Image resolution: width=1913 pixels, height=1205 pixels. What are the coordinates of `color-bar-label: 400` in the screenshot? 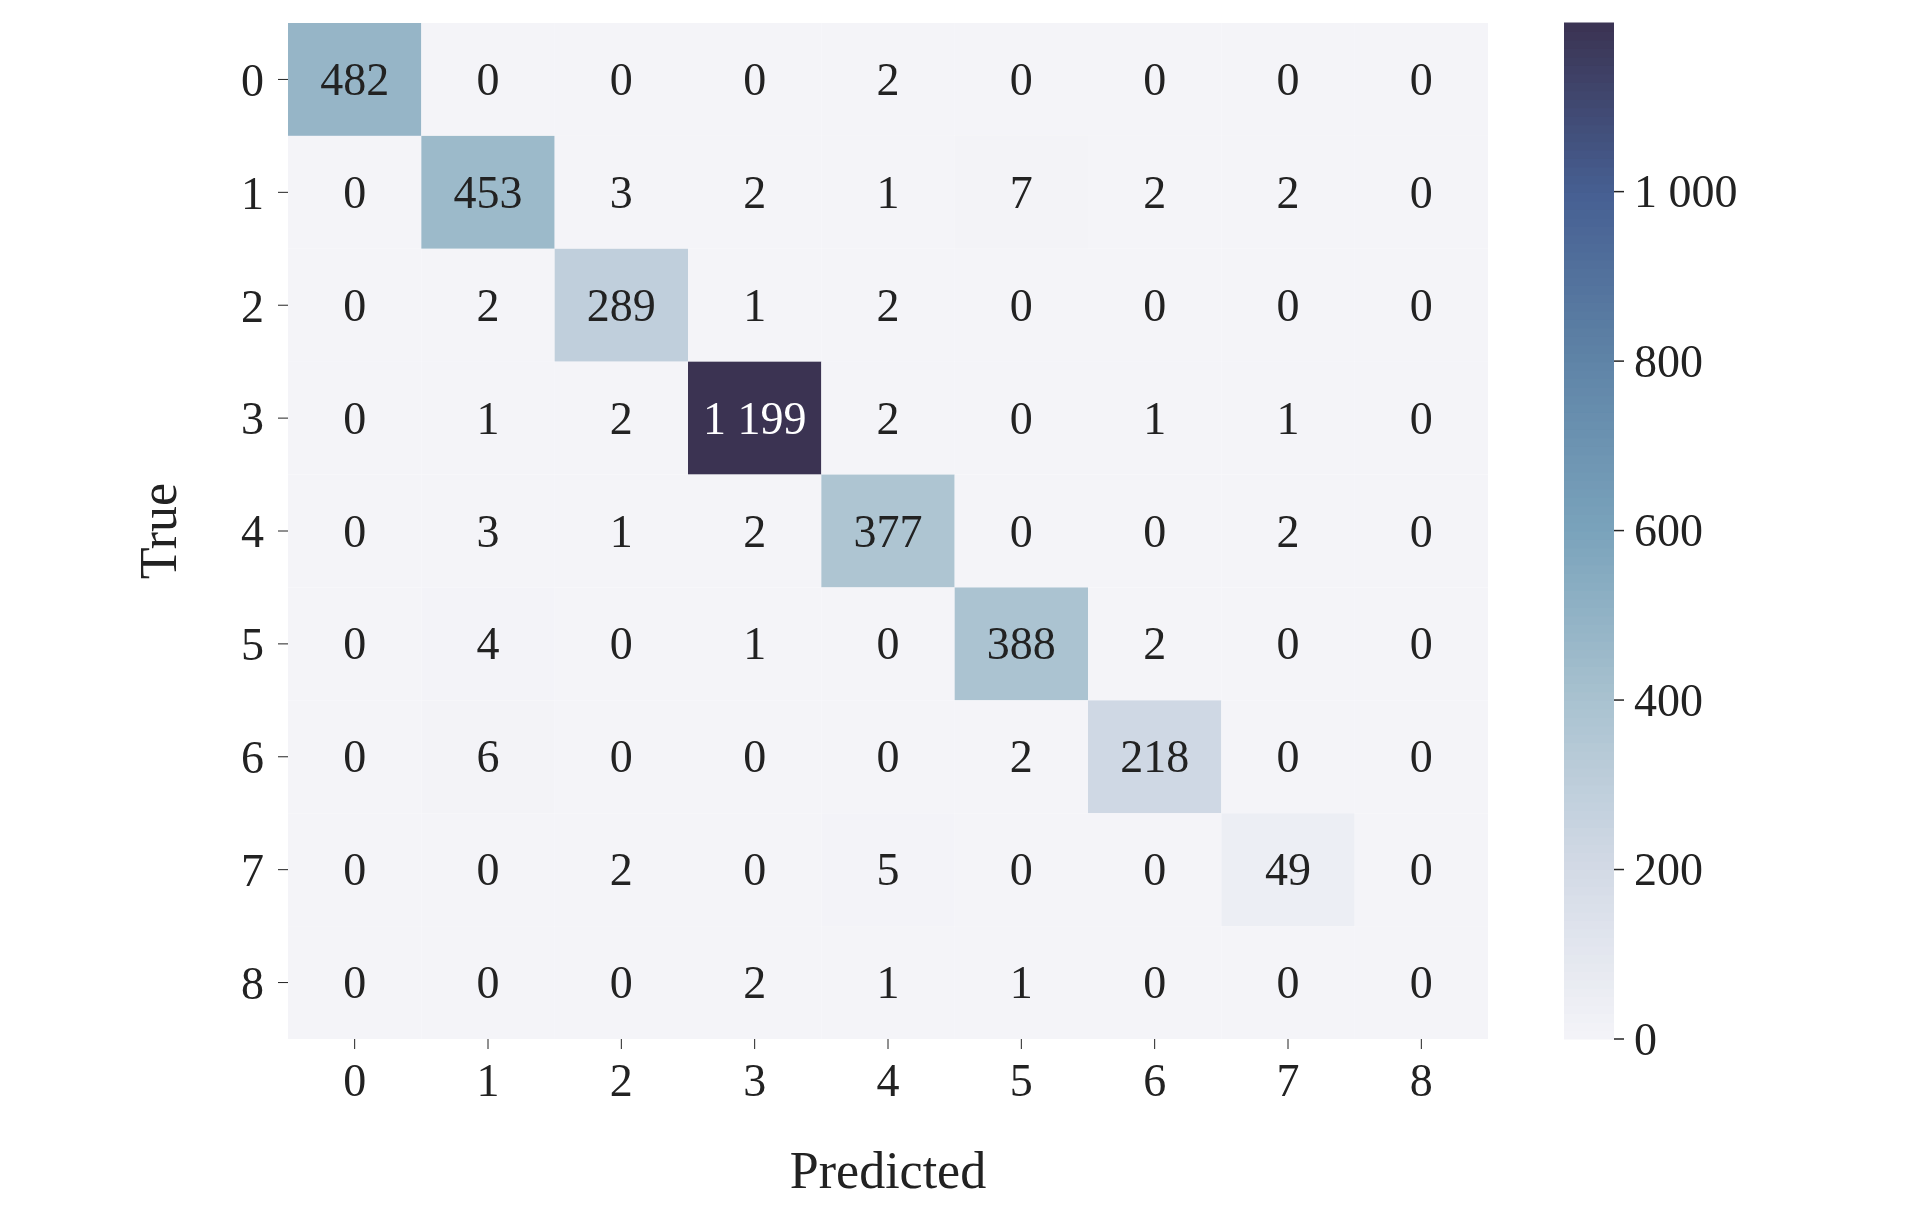 It's located at (1668, 700).